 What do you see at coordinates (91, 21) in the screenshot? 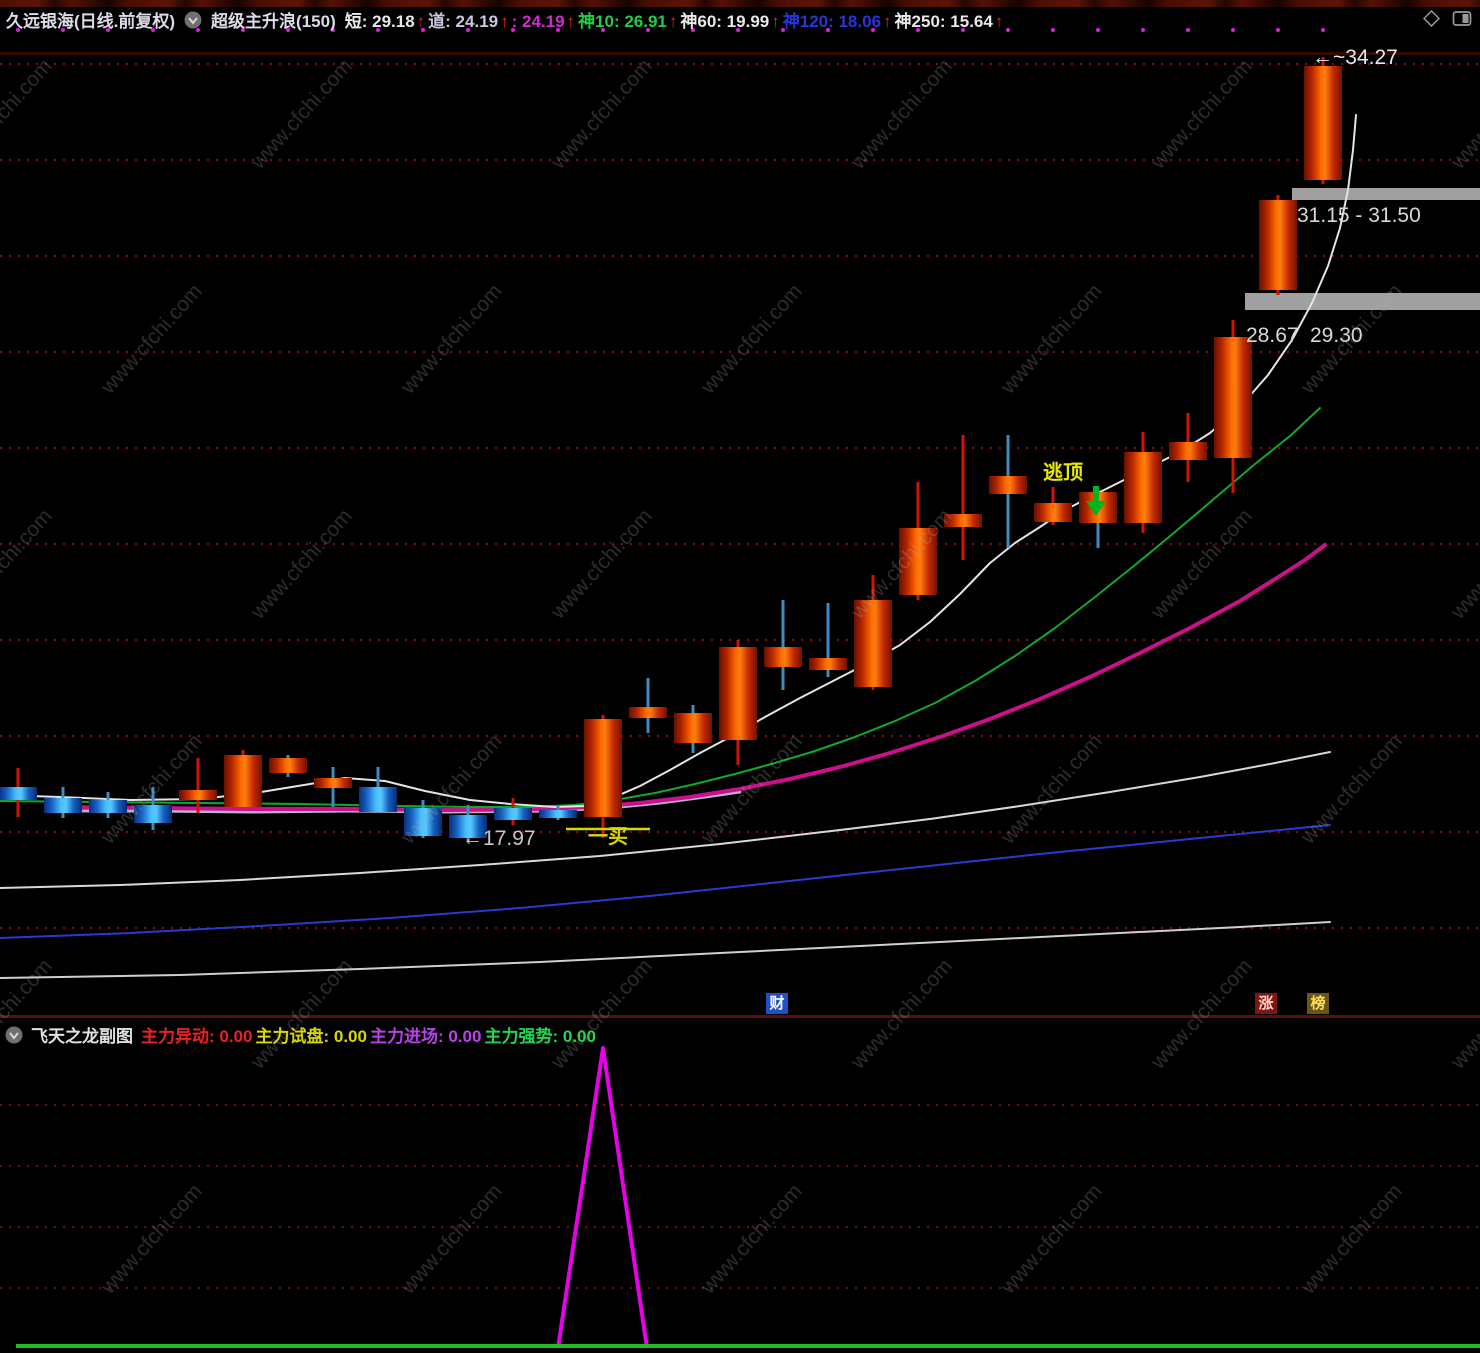
I see `stock-title: 久远银海(日线.前复权)` at bounding box center [91, 21].